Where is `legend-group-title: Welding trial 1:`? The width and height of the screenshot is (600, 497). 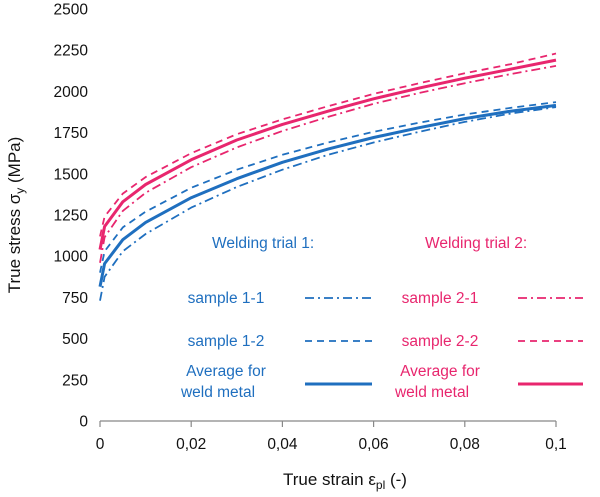 legend-group-title: Welding trial 1: is located at coordinates (263, 243).